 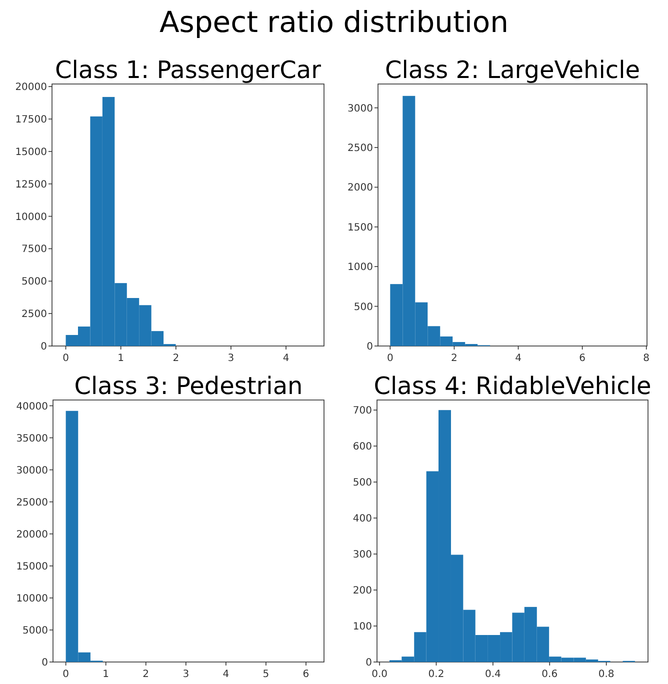 I want to click on y-tick-label: 1000, so click(x=360, y=268).